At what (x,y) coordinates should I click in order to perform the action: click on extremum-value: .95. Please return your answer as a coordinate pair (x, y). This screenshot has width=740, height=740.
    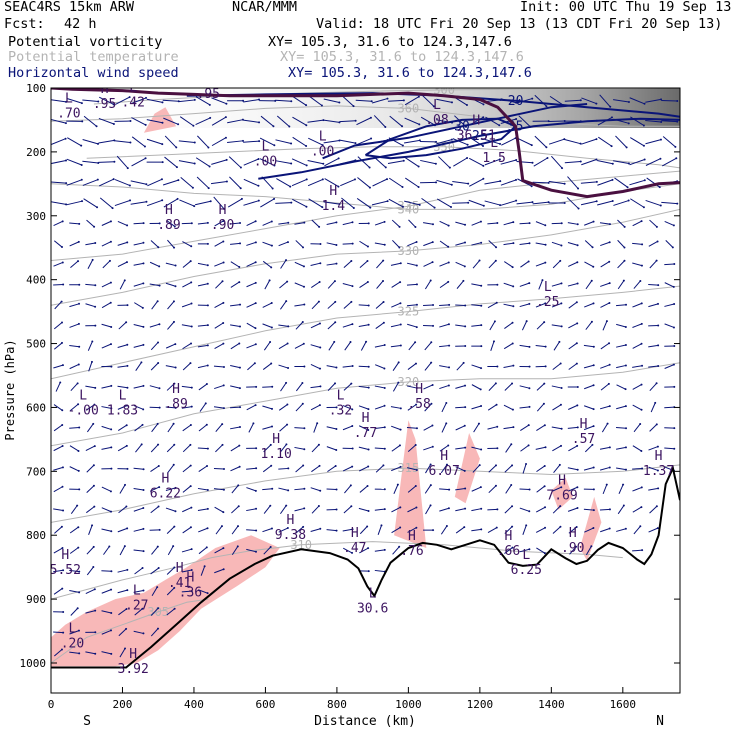
    Looking at the image, I should click on (208, 94).